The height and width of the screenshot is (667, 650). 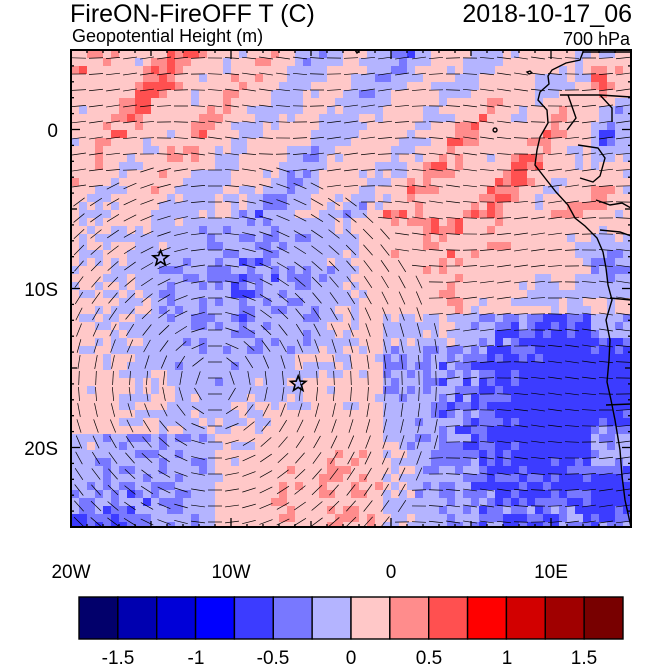 I want to click on site-markers, so click(x=229, y=320).